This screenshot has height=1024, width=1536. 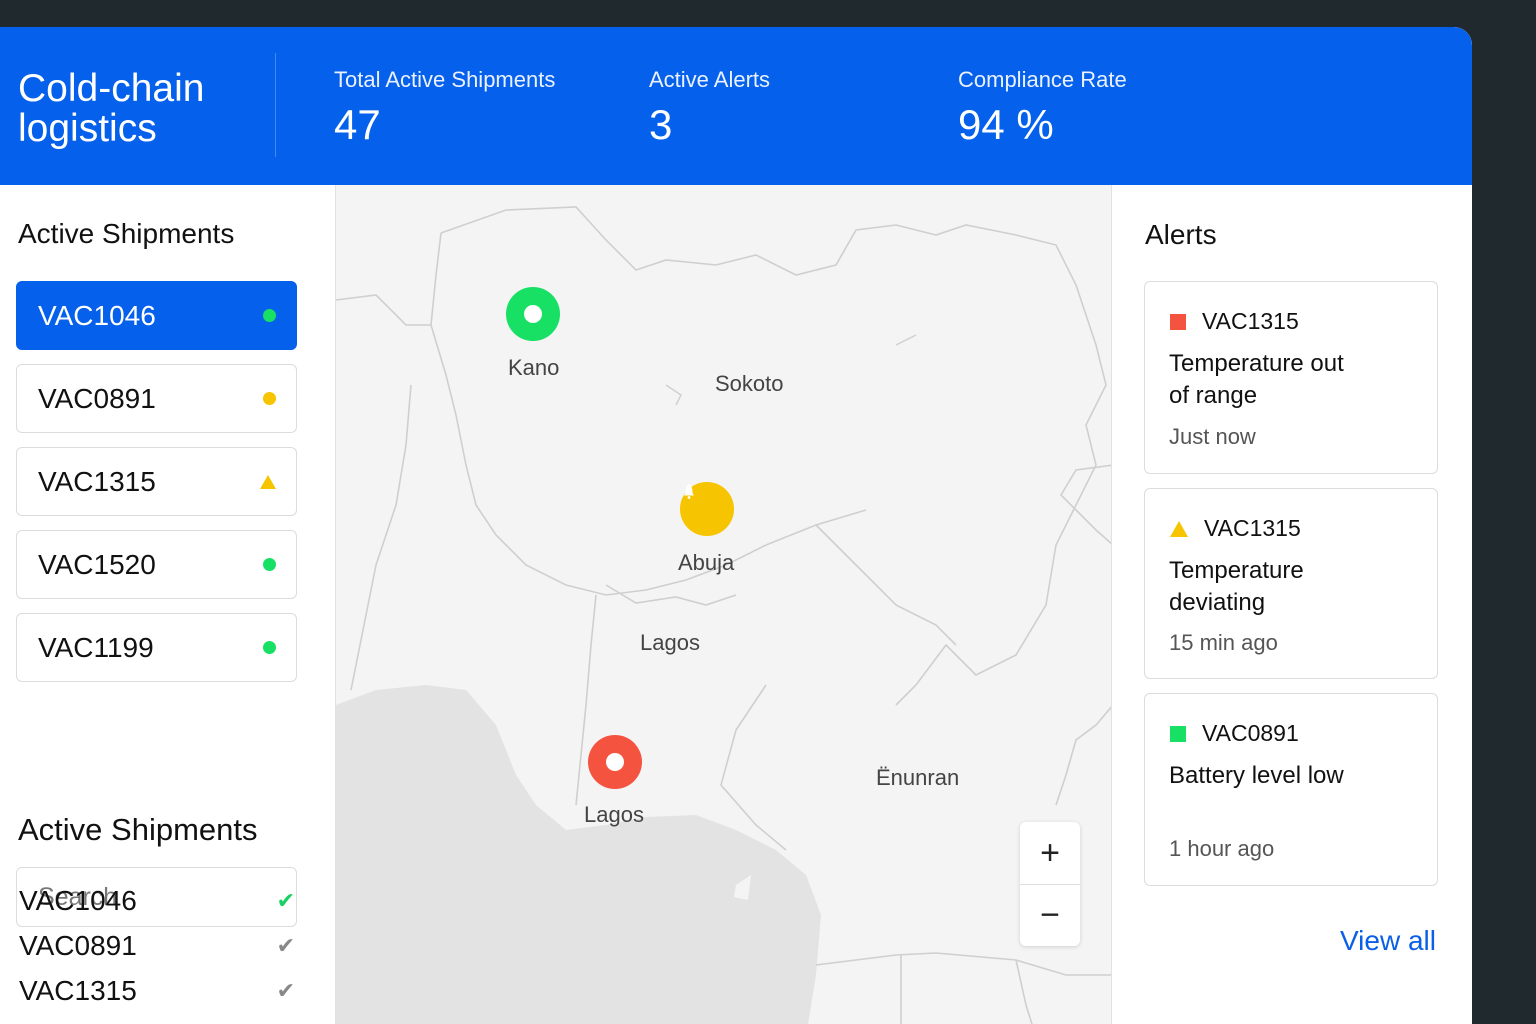 I want to click on zoom-out-button: −, so click(x=1050, y=915).